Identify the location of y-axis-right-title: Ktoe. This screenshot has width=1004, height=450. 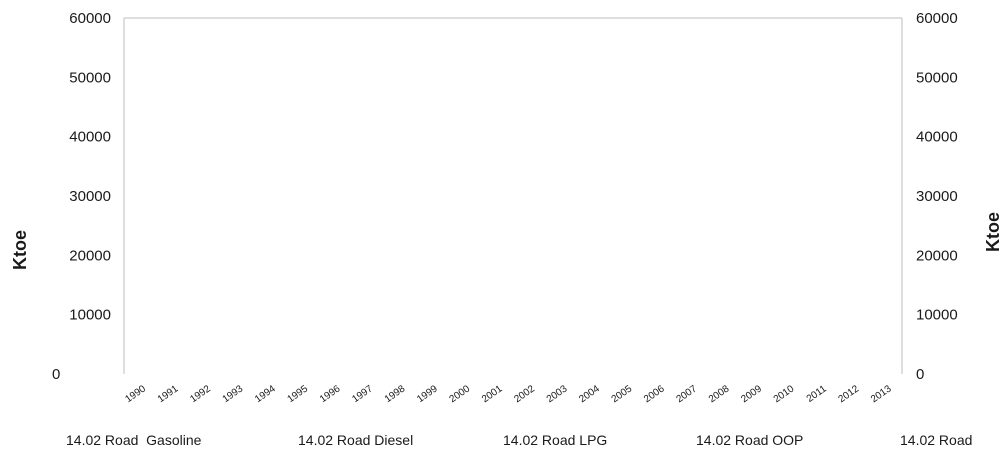
(993, 232).